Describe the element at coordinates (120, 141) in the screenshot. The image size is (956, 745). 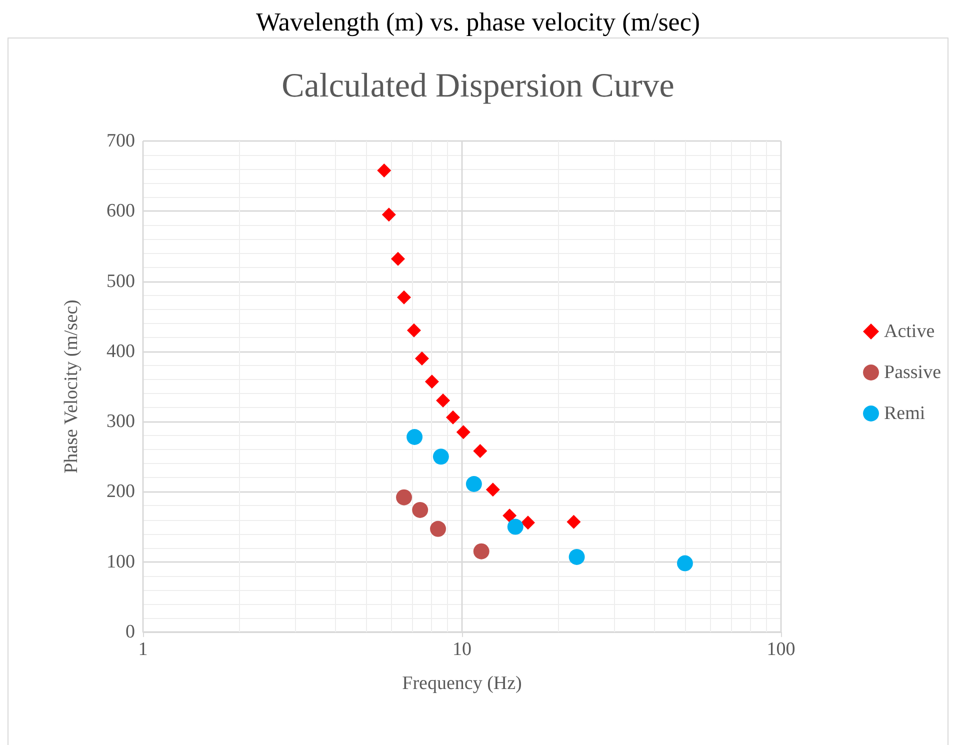
I see `y-tick-label: 700` at that location.